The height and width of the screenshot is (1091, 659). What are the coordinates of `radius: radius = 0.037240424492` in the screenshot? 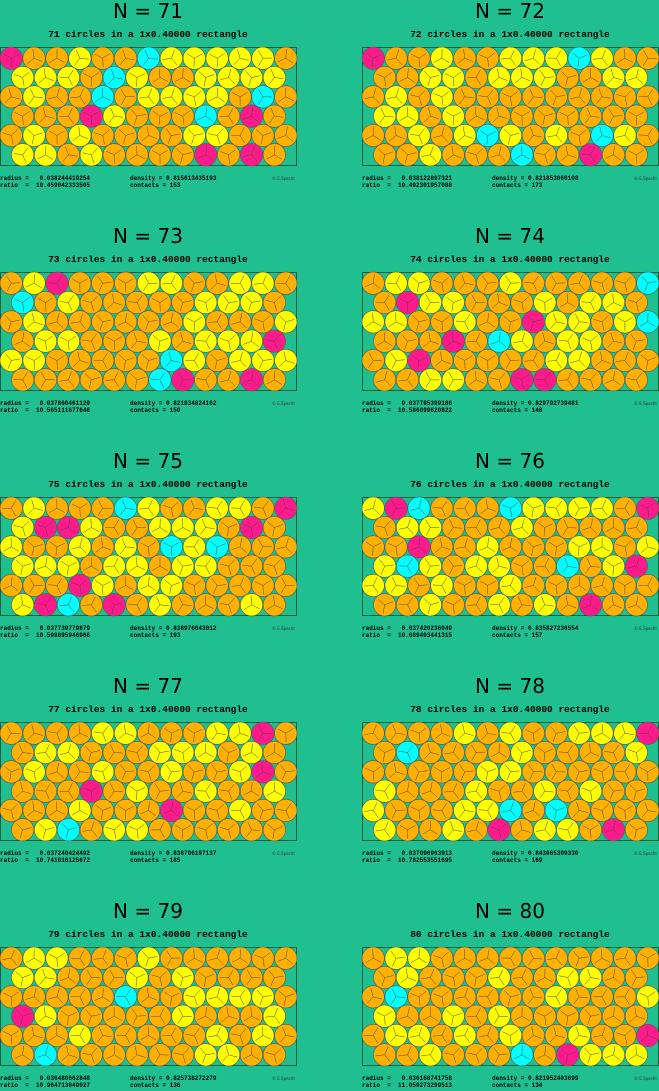 It's located at (45, 853).